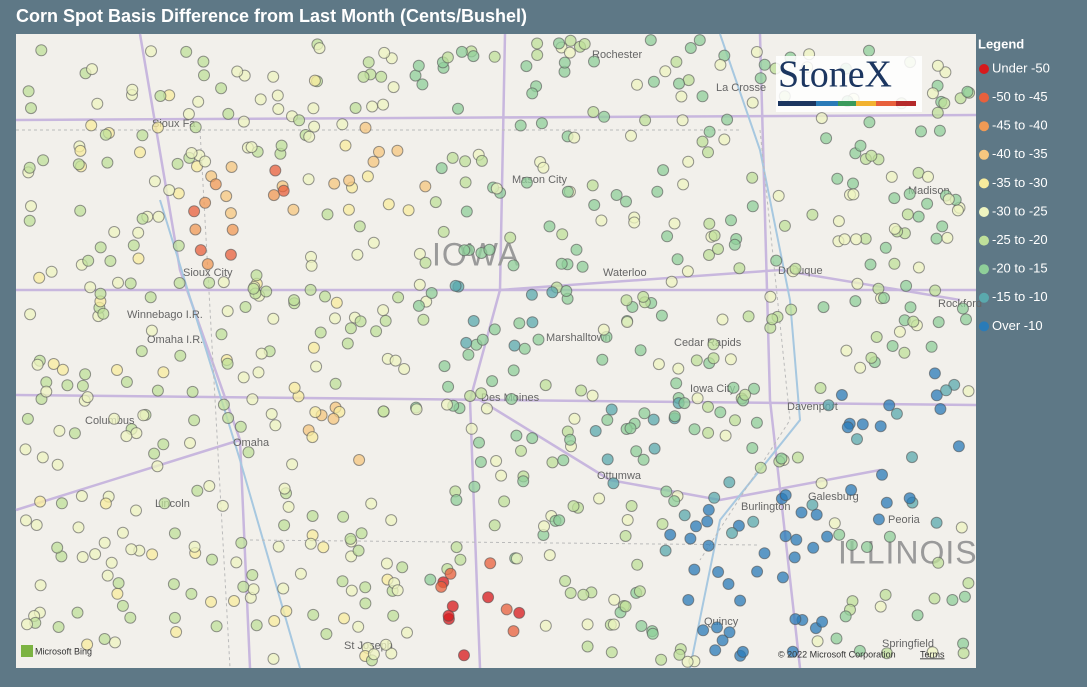  I want to click on legend-label: Under -50, so click(1021, 67).